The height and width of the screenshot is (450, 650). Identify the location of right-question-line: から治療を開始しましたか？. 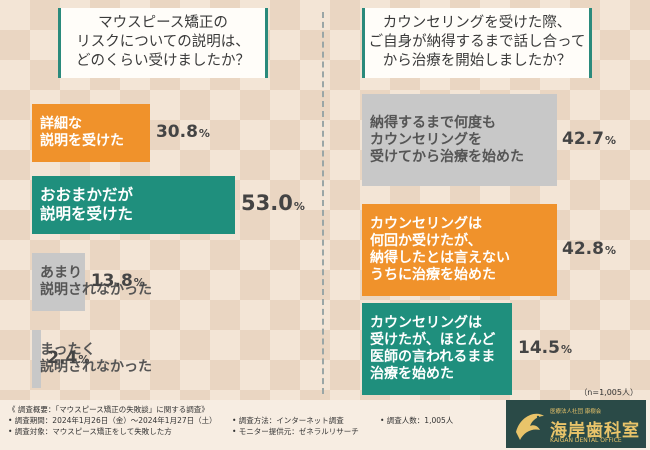
(477, 61).